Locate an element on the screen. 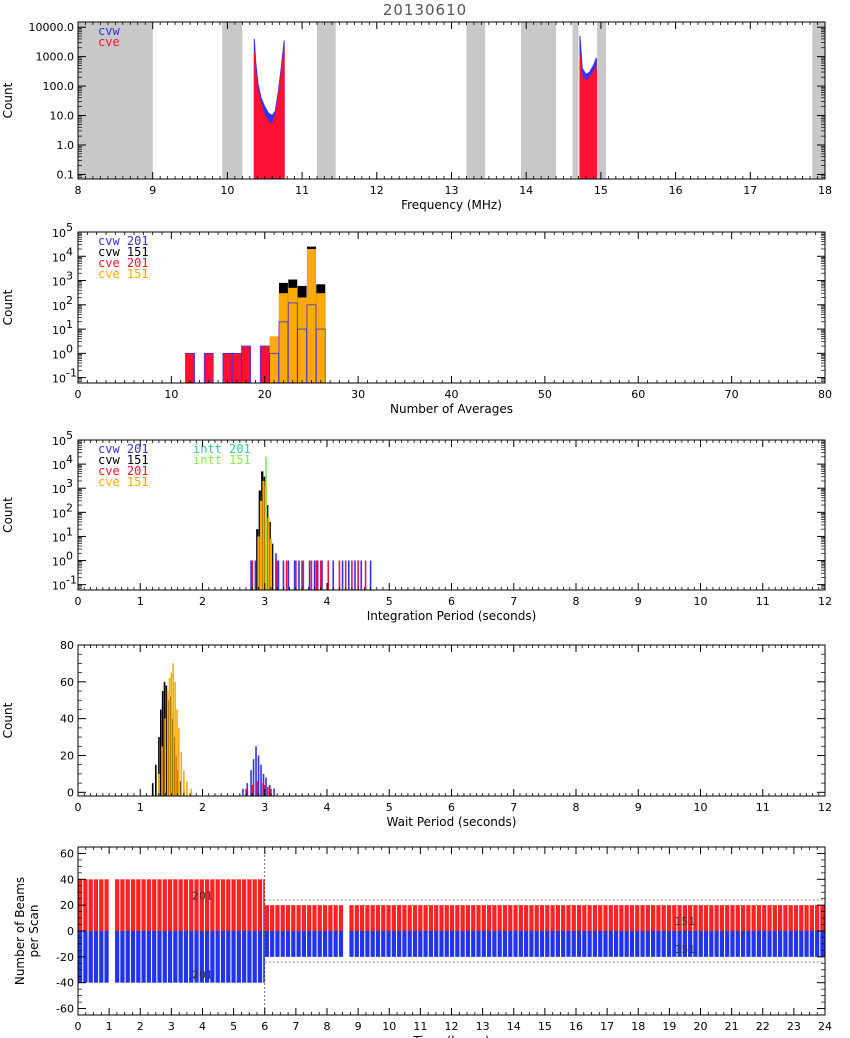 Image resolution: width=850 pixels, height=1038 pixels. y-axis-title-line1: Number of Beams is located at coordinates (20, 931).